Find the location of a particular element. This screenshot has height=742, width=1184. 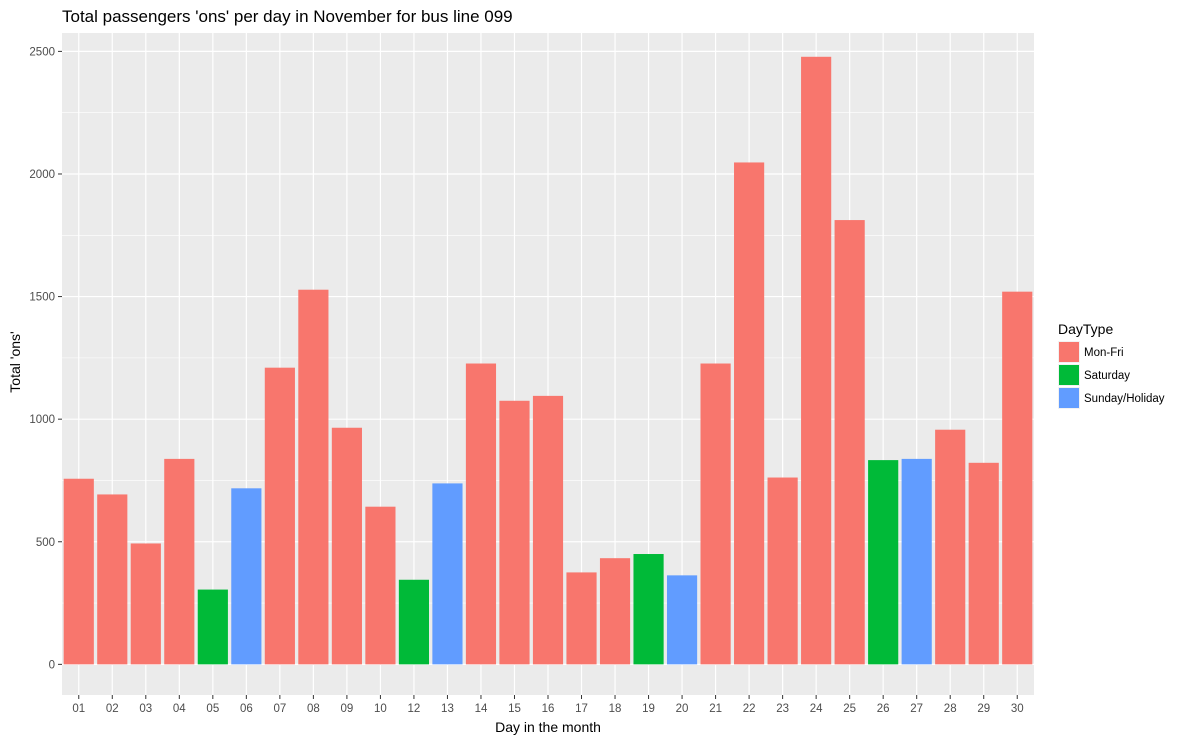

x-tick-label: 05 is located at coordinates (212, 709).